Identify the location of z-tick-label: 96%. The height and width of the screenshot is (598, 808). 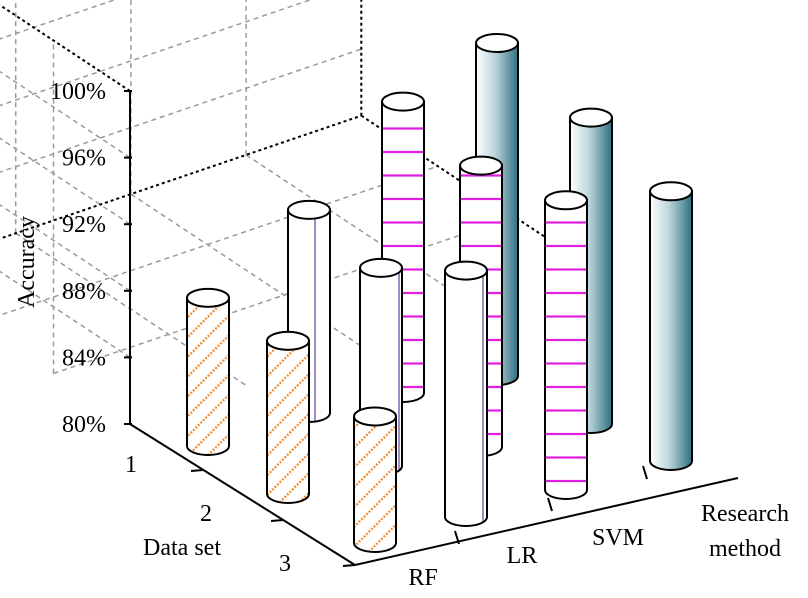
(84, 159).